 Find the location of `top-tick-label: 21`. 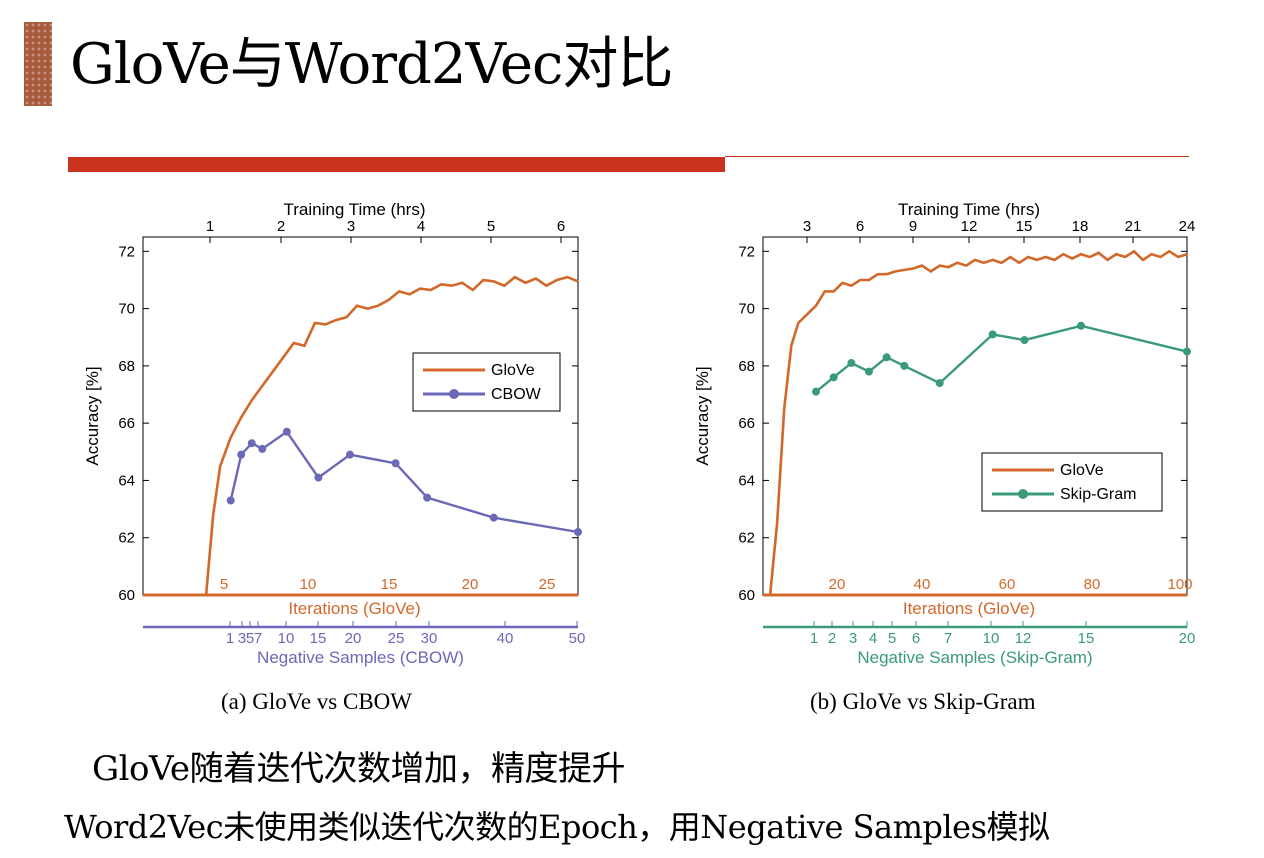

top-tick-label: 21 is located at coordinates (1133, 226).